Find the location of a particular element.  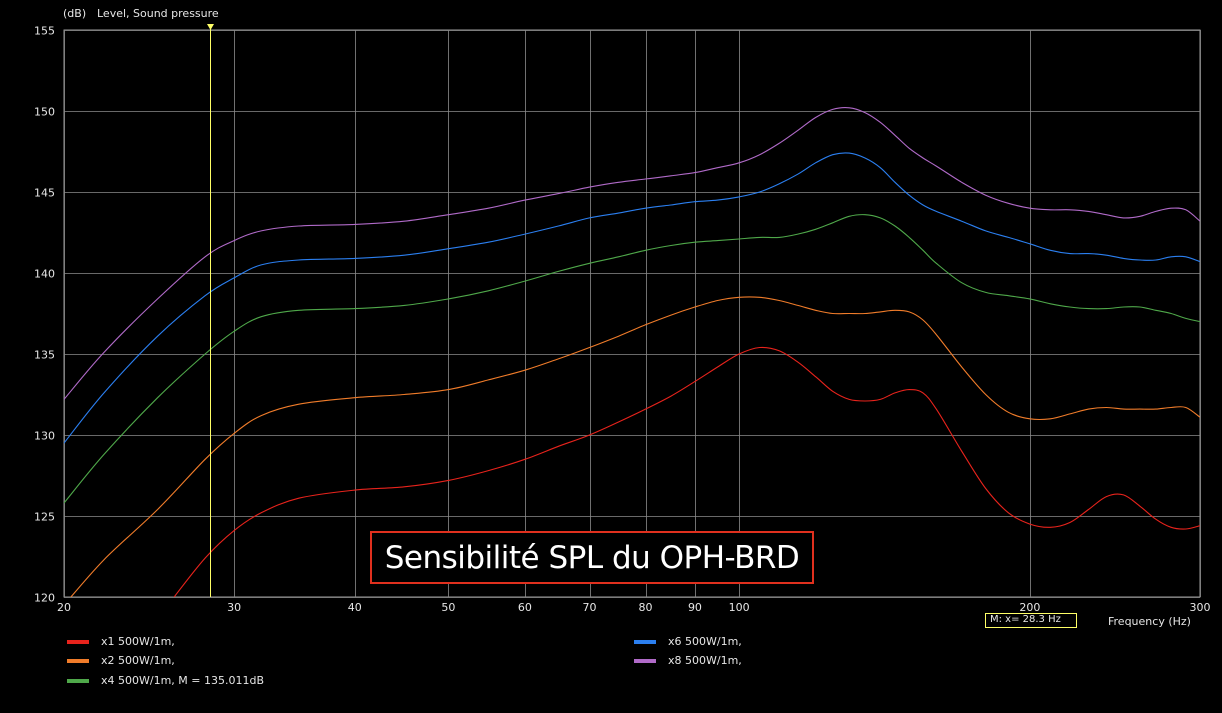

x-tick-label: 60 is located at coordinates (525, 607).